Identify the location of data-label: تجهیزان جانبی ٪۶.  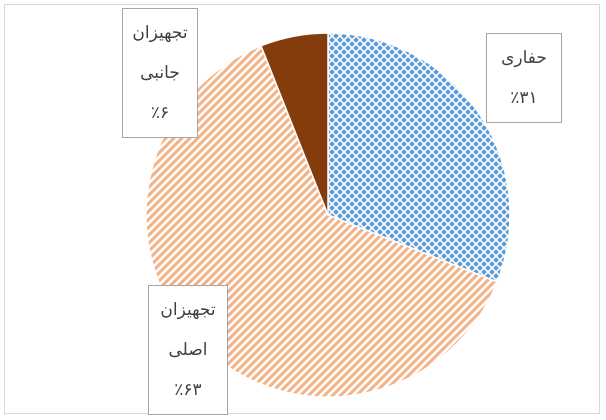
(160, 73).